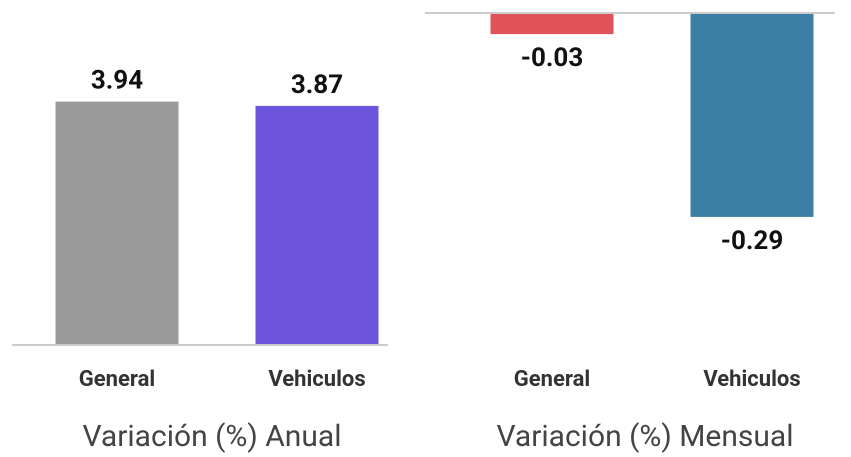  Describe the element at coordinates (117, 80) in the screenshot. I see `value-label: 3.94` at that location.